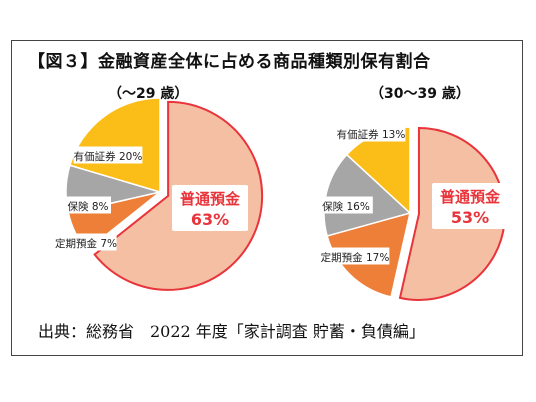 The image size is (536, 402). I want to click on pie-2-label-4-box, so click(371, 133).